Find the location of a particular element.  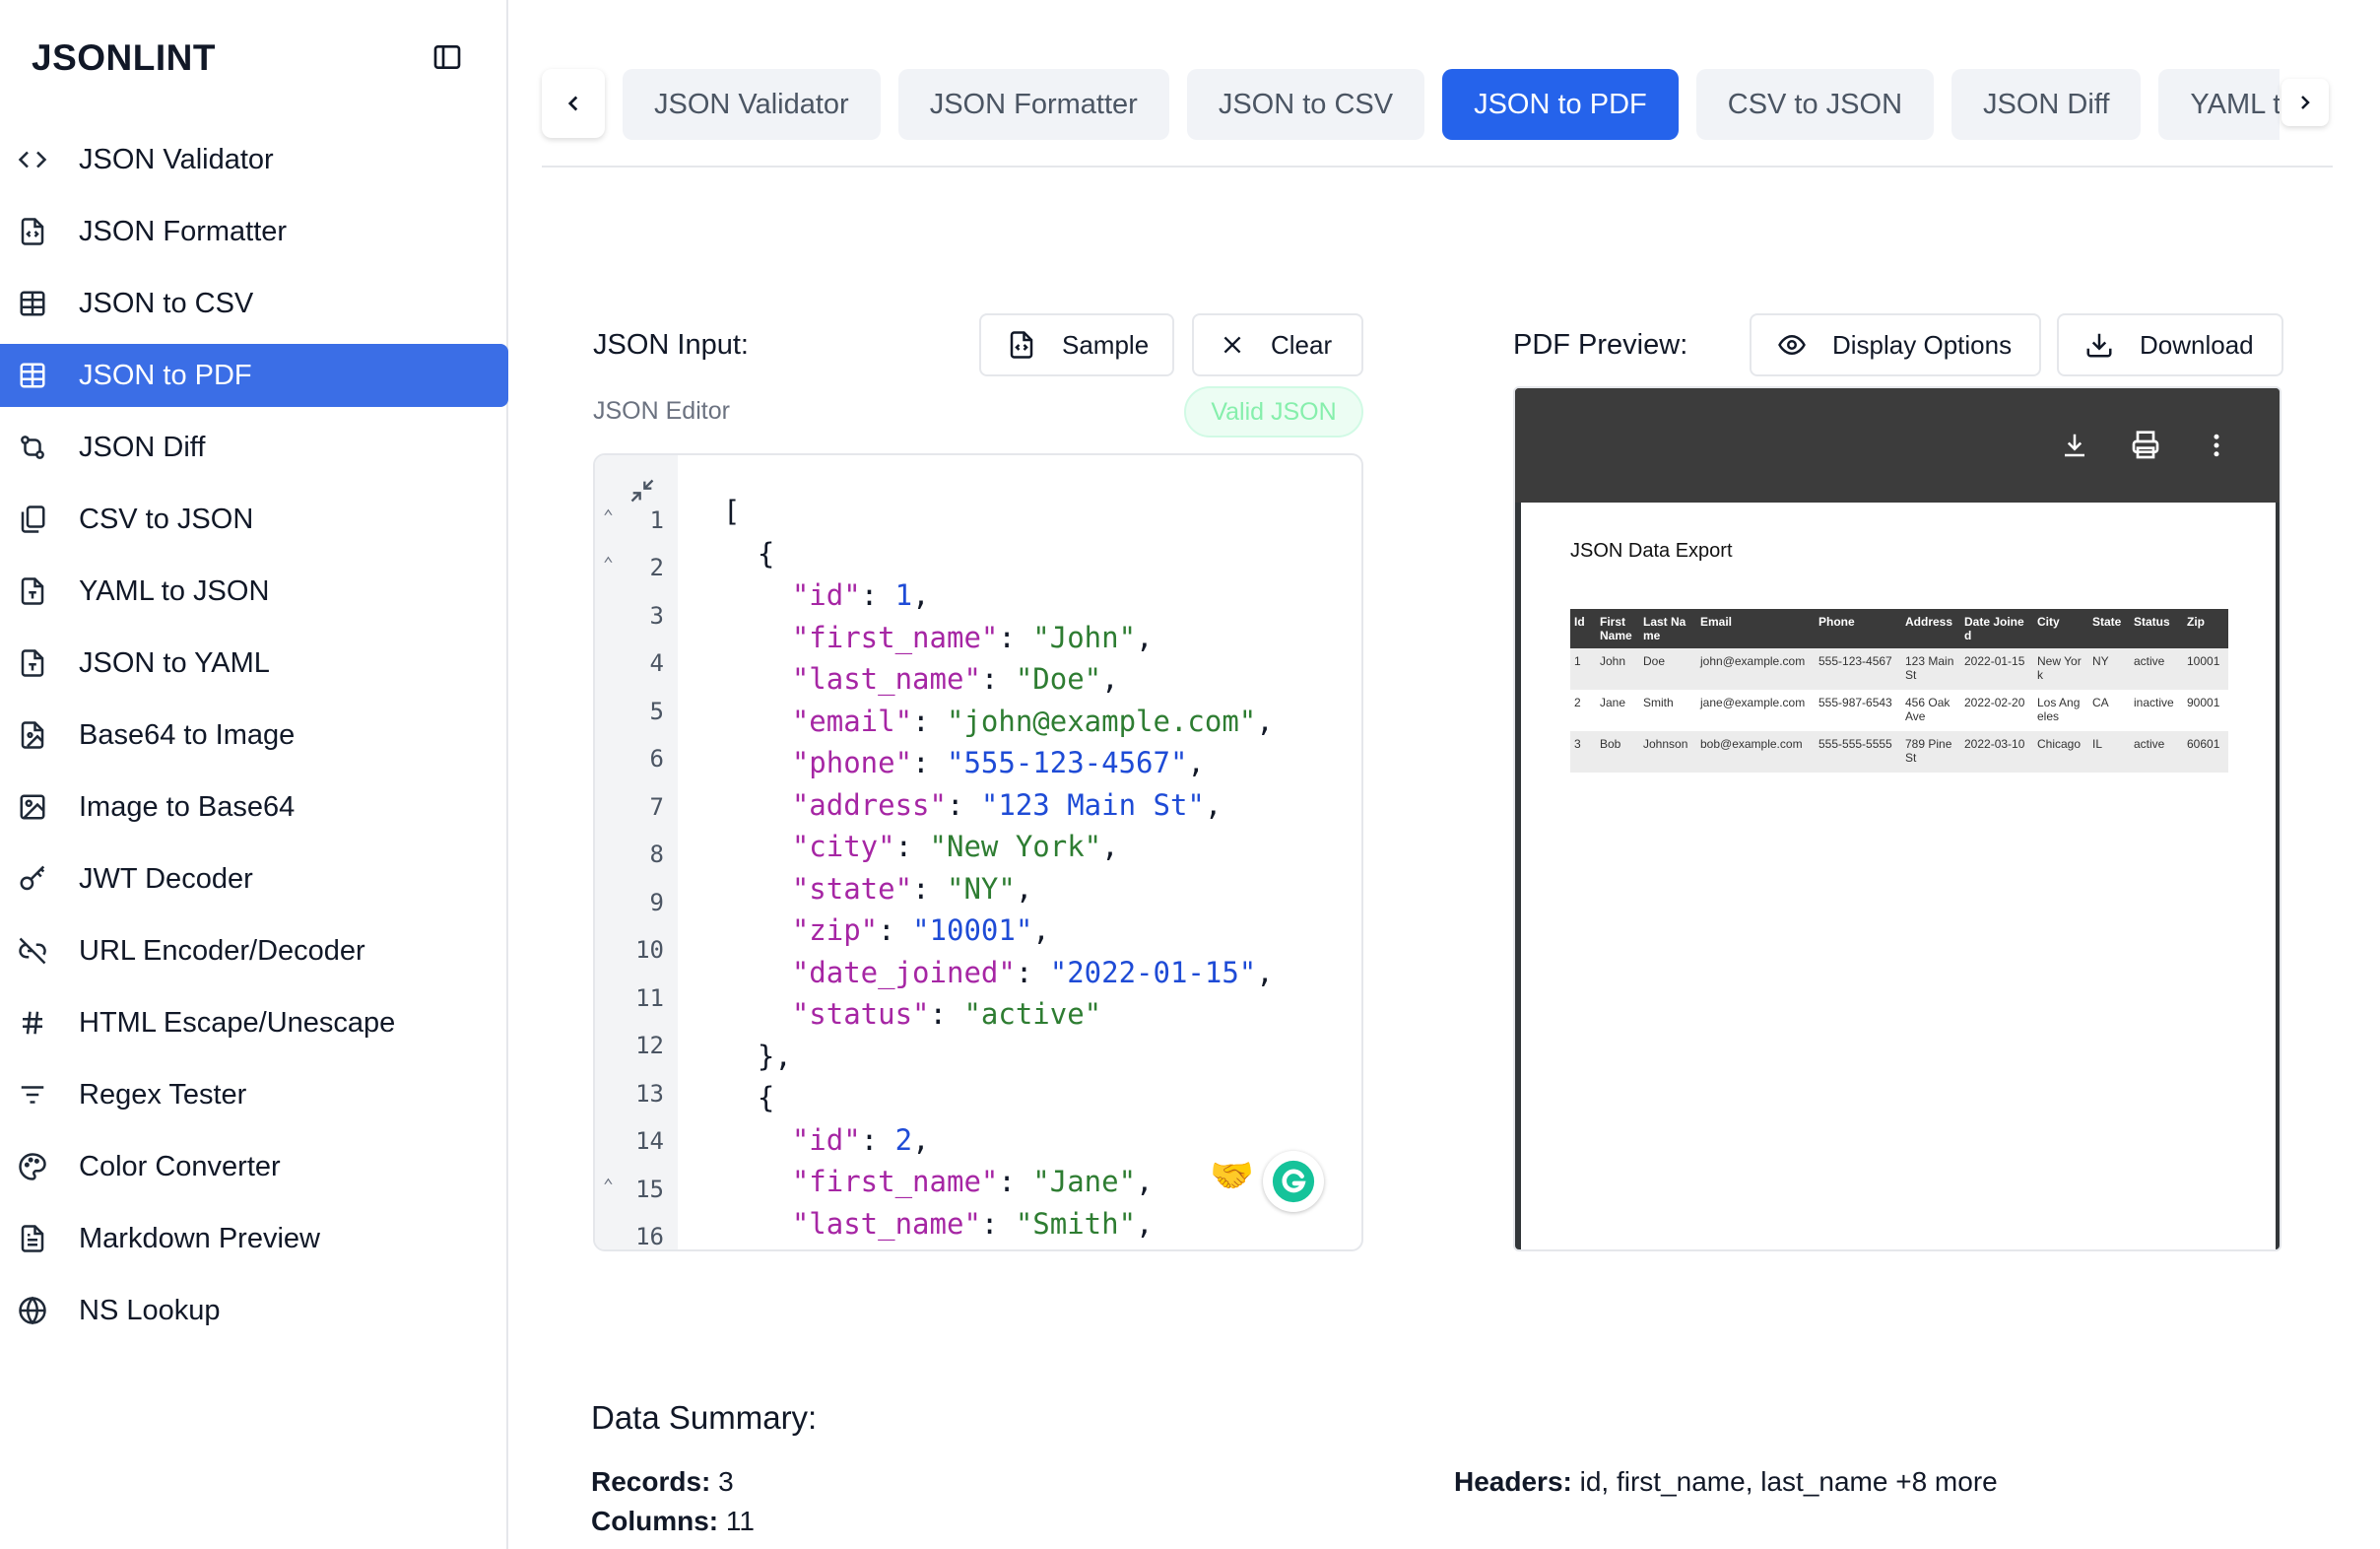

sidebar-item-image-to-base64: Image to Base64 is located at coordinates (254, 807).